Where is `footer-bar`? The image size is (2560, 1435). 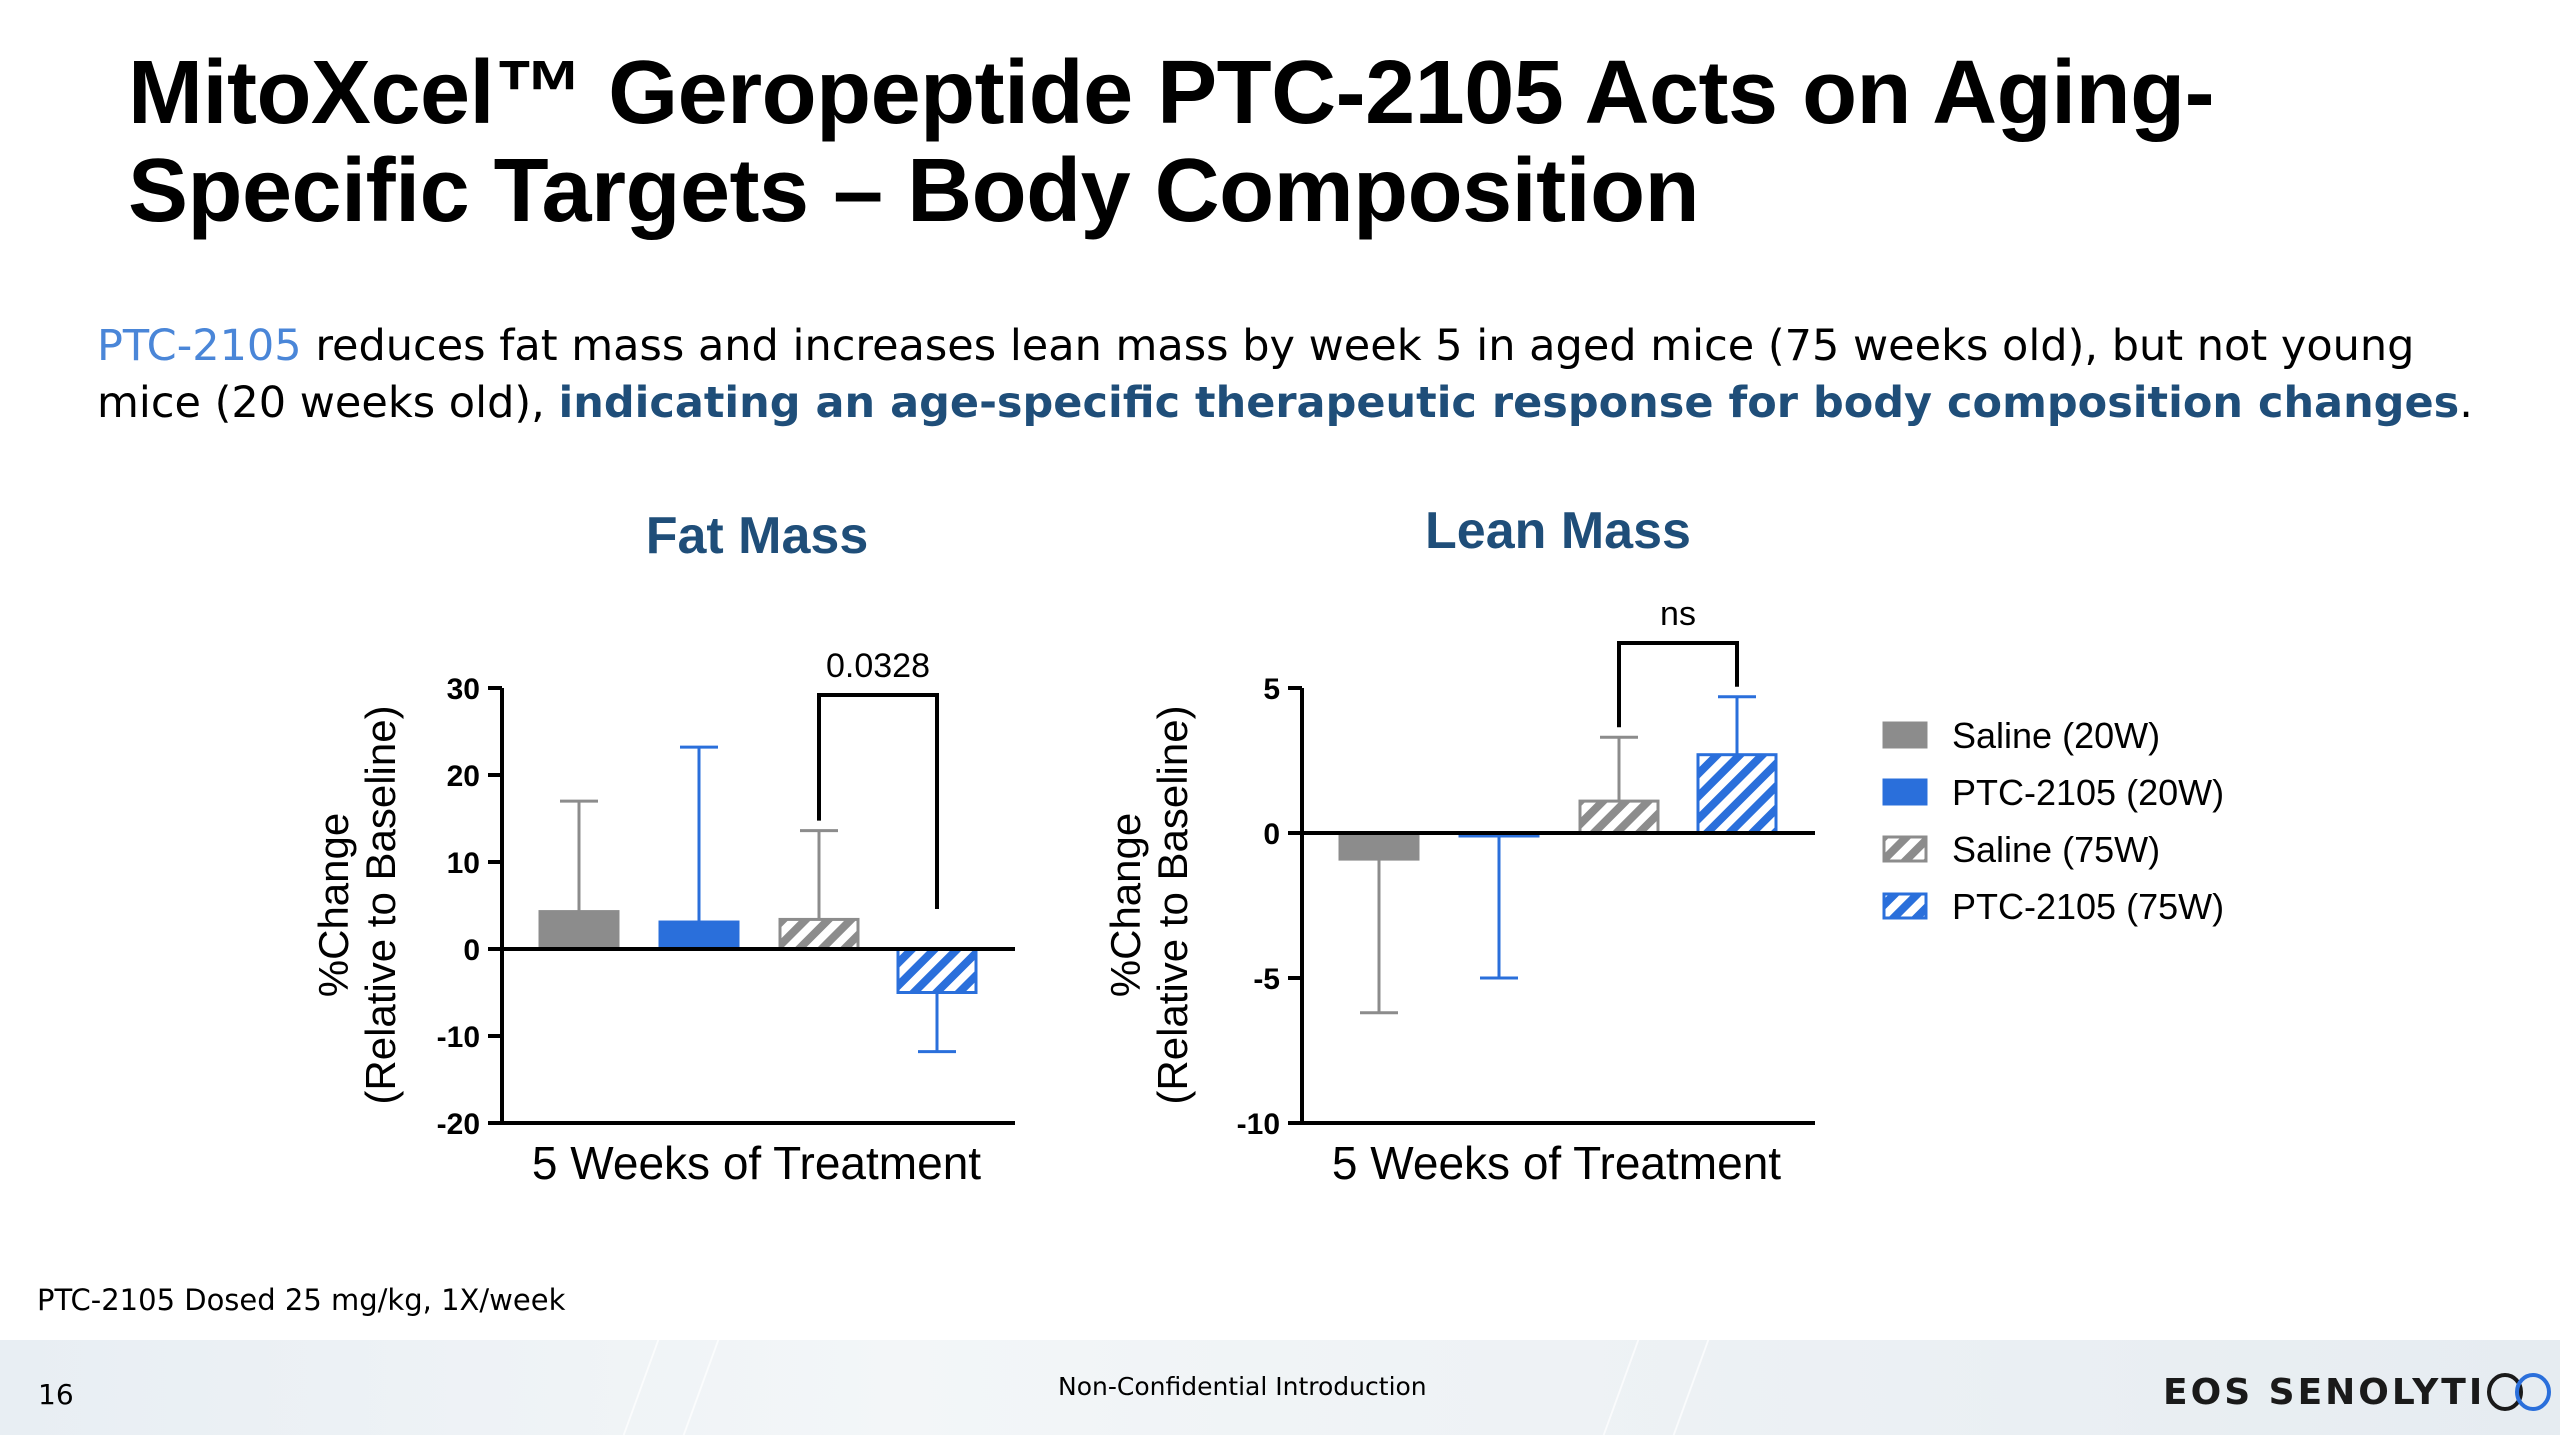
footer-bar is located at coordinates (1280, 1387).